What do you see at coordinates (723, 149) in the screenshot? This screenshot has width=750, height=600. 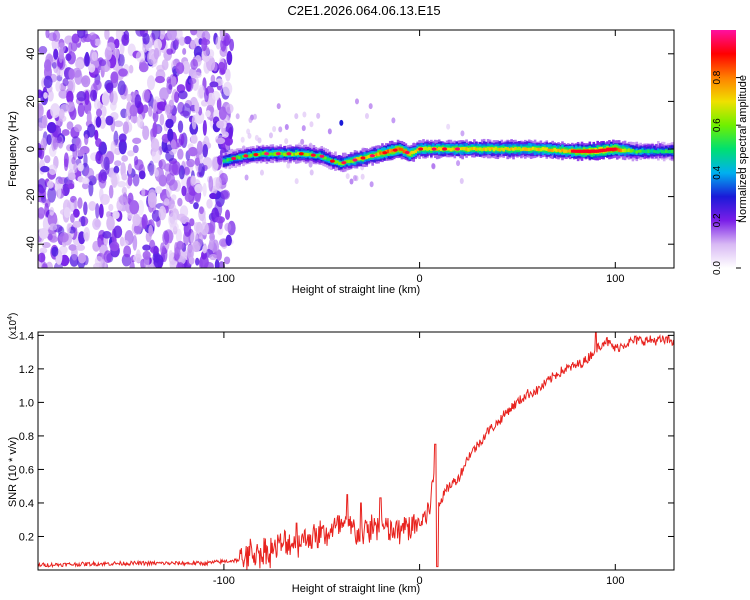 I see `colorbar-gradient` at bounding box center [723, 149].